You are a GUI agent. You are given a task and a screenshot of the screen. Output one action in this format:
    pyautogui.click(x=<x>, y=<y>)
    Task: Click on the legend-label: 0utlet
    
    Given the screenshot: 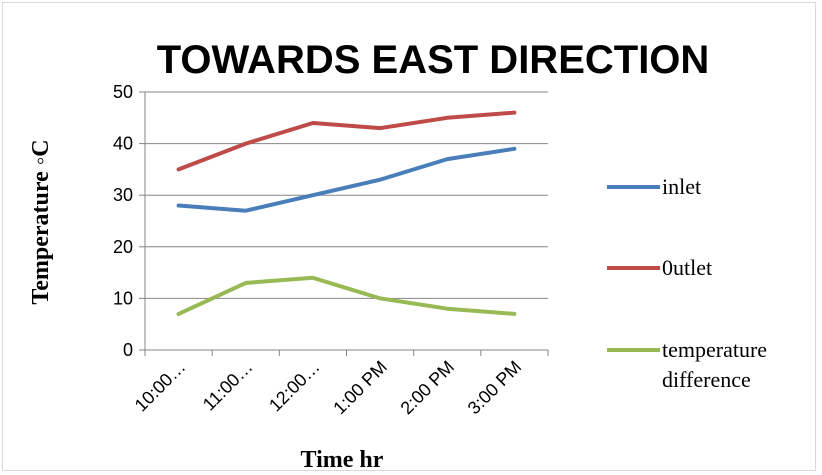 What is the action you would take?
    pyautogui.click(x=687, y=267)
    